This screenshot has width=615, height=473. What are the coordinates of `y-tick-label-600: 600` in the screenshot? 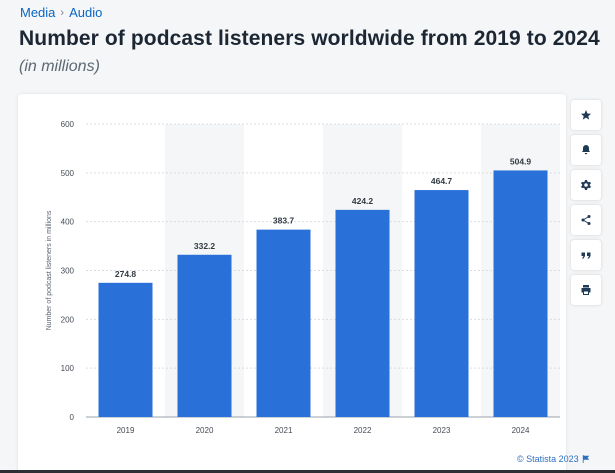 It's located at (68, 124).